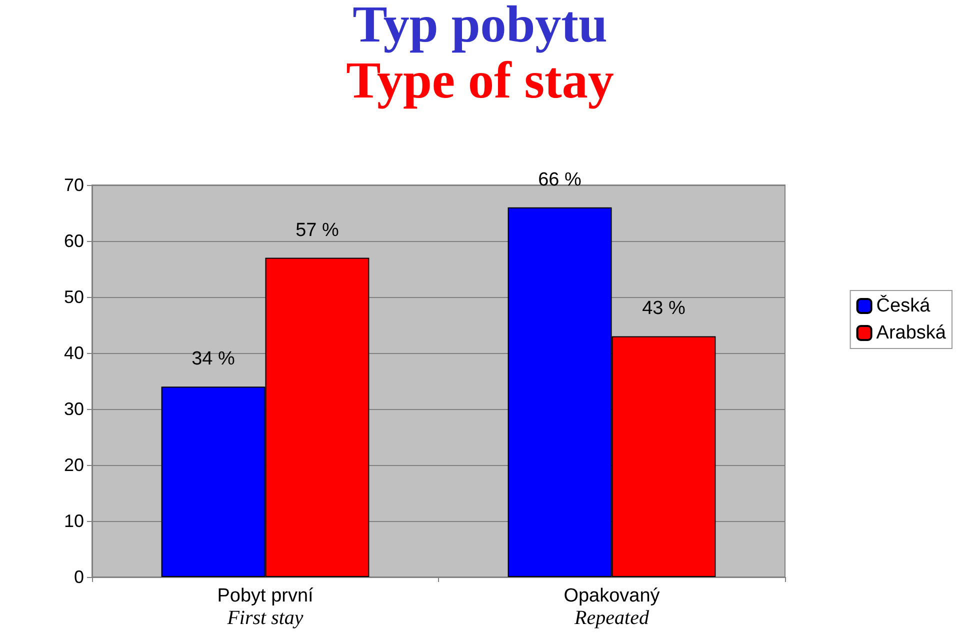  What do you see at coordinates (214, 359) in the screenshot?
I see `data-label: 34 %` at bounding box center [214, 359].